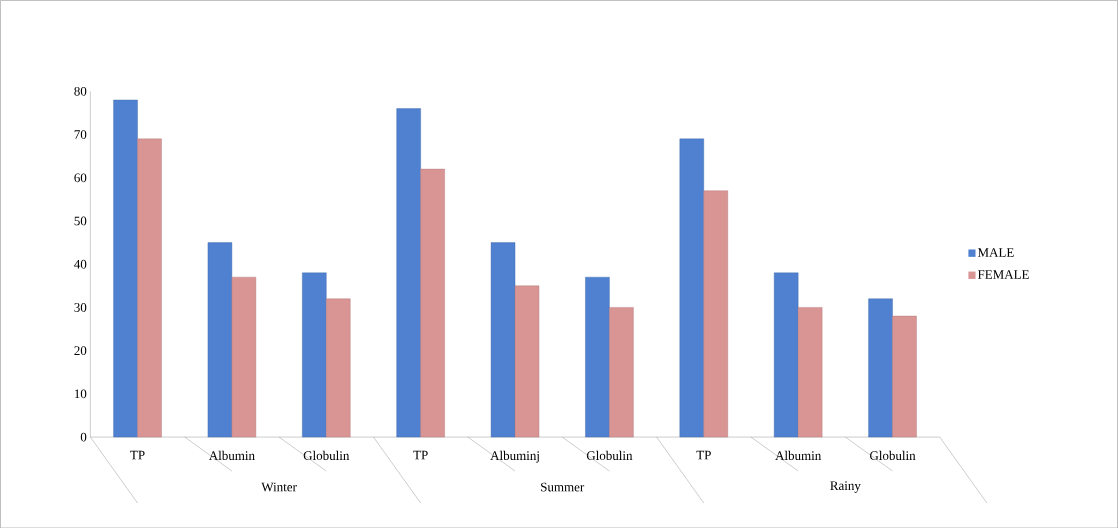 The height and width of the screenshot is (528, 1118). I want to click on y-tick-label: 30, so click(80, 307).